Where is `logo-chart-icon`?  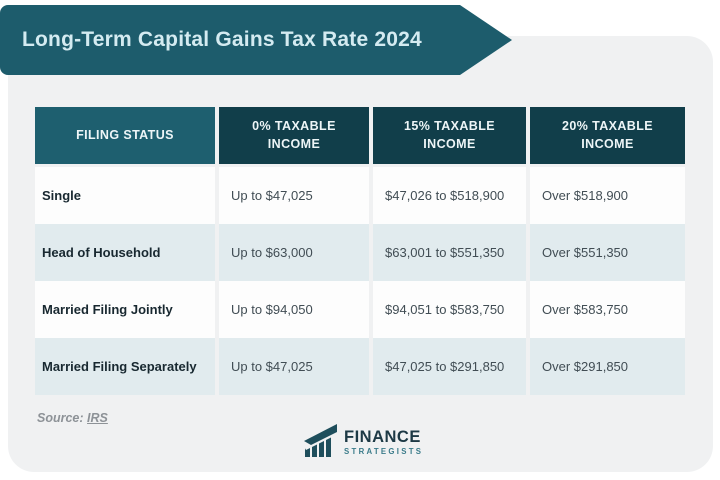 logo-chart-icon is located at coordinates (320, 442).